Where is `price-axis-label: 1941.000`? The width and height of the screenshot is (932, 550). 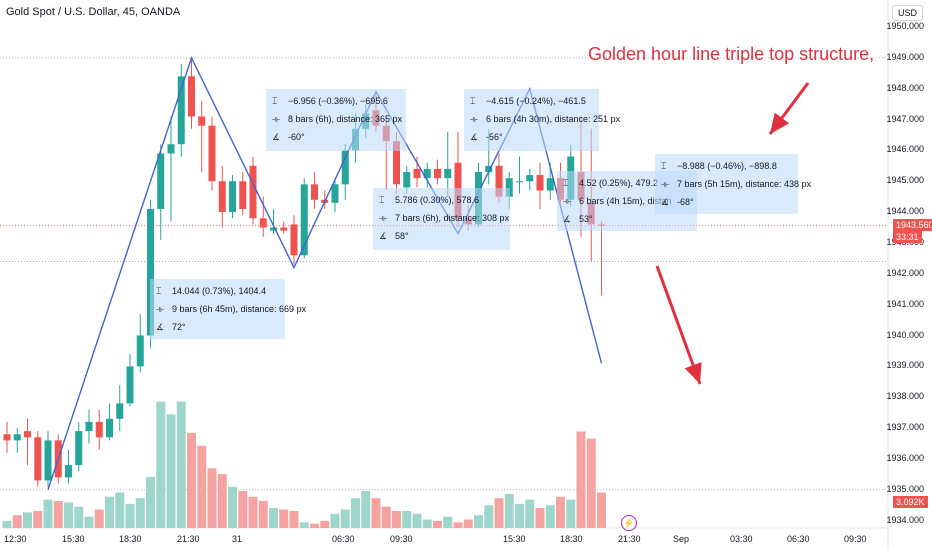 price-axis-label: 1941.000 is located at coordinates (905, 303).